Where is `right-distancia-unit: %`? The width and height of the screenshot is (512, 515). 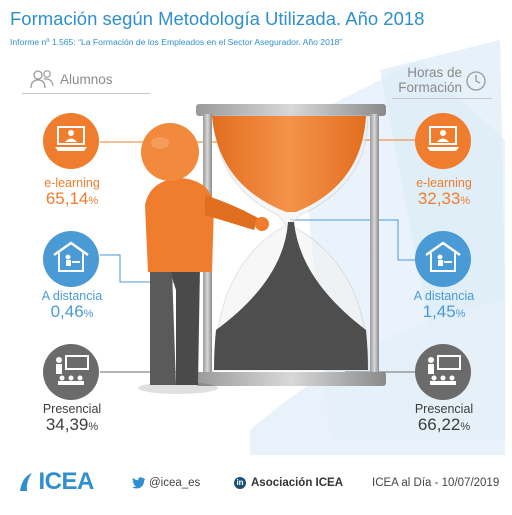 right-distancia-unit: % is located at coordinates (460, 314).